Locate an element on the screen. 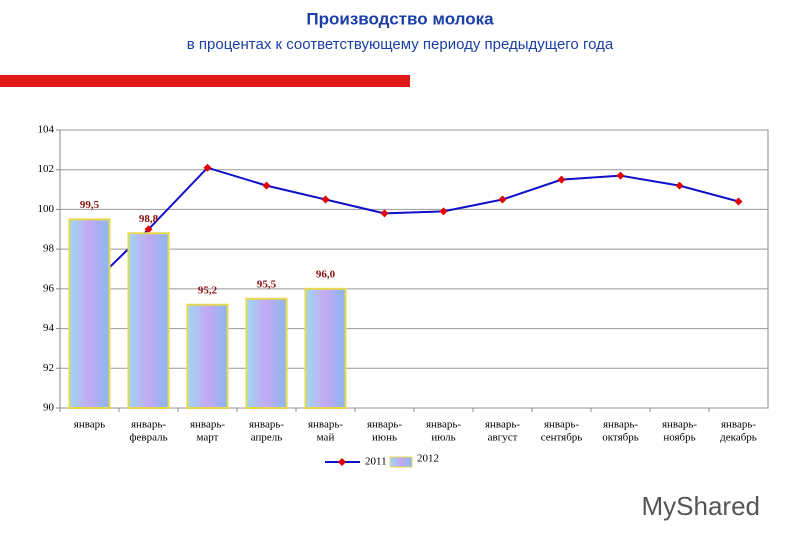 The image size is (800, 554). y-tick-label: 102 is located at coordinates (46, 169).